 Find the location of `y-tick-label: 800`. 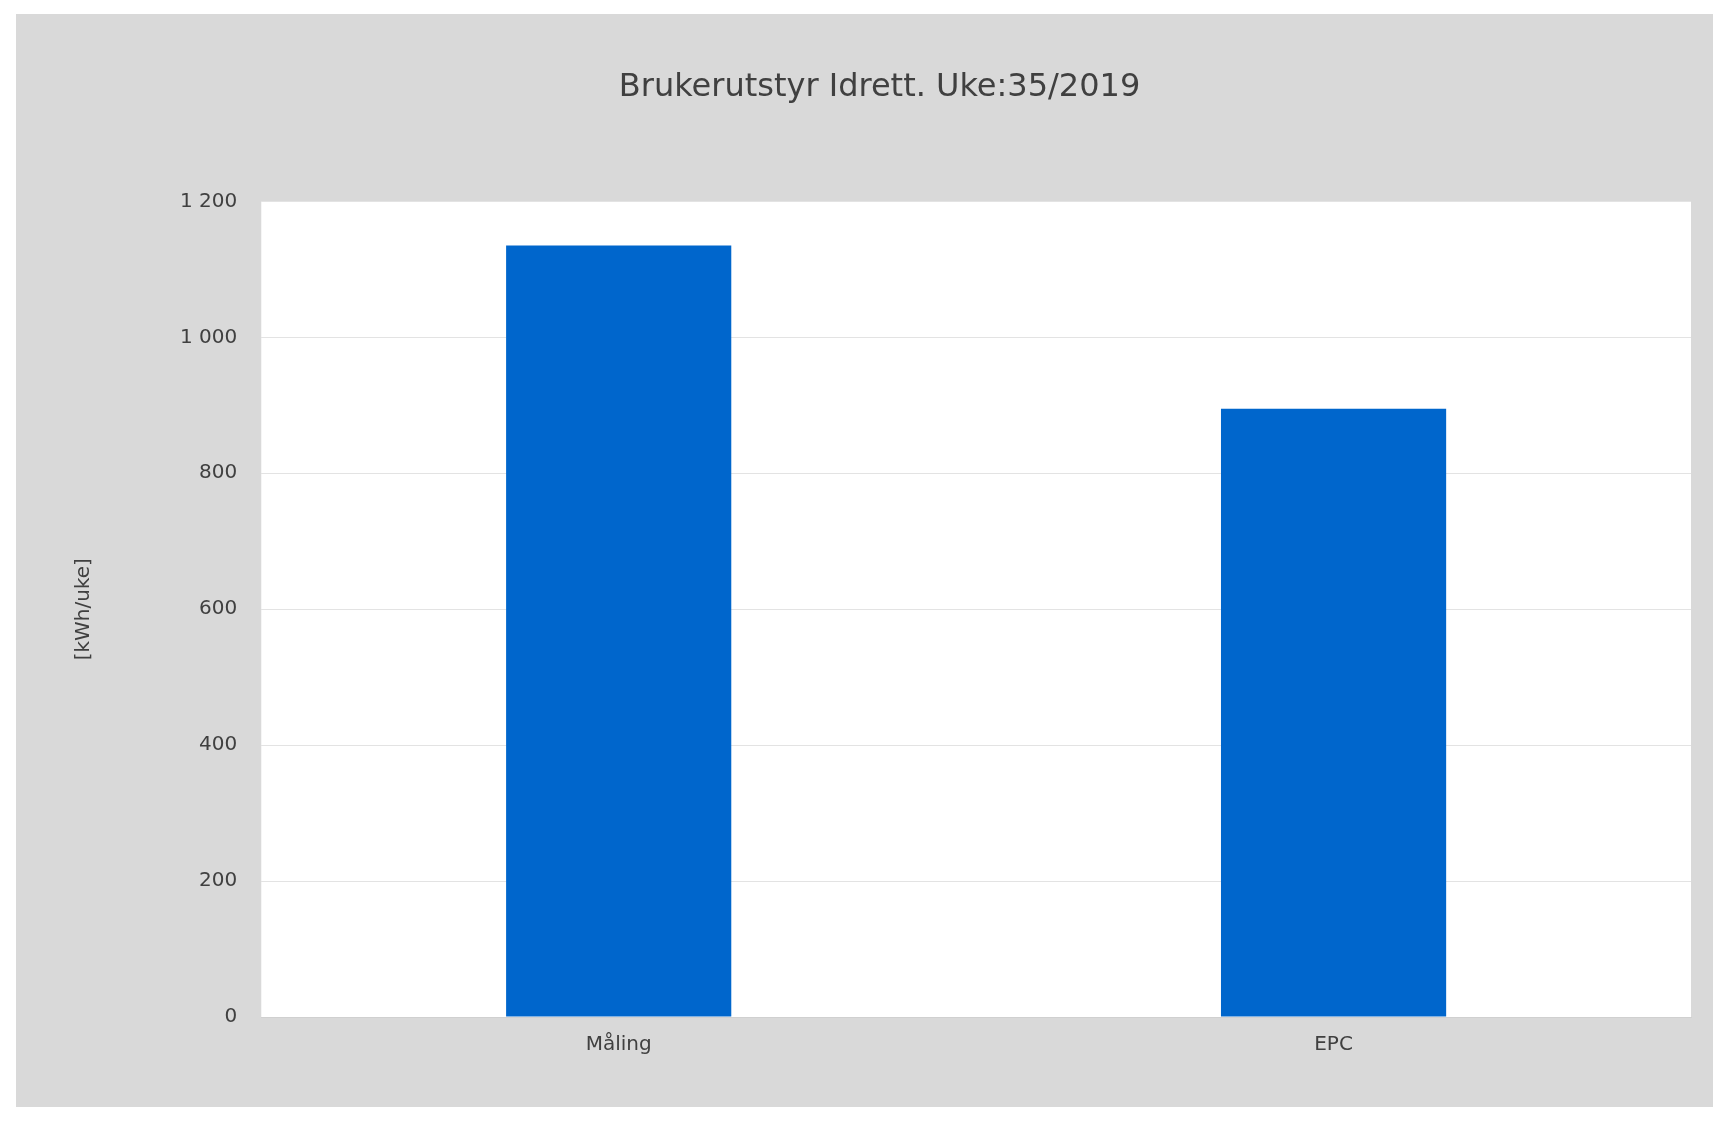

y-tick-label: 800 is located at coordinates (218, 471).